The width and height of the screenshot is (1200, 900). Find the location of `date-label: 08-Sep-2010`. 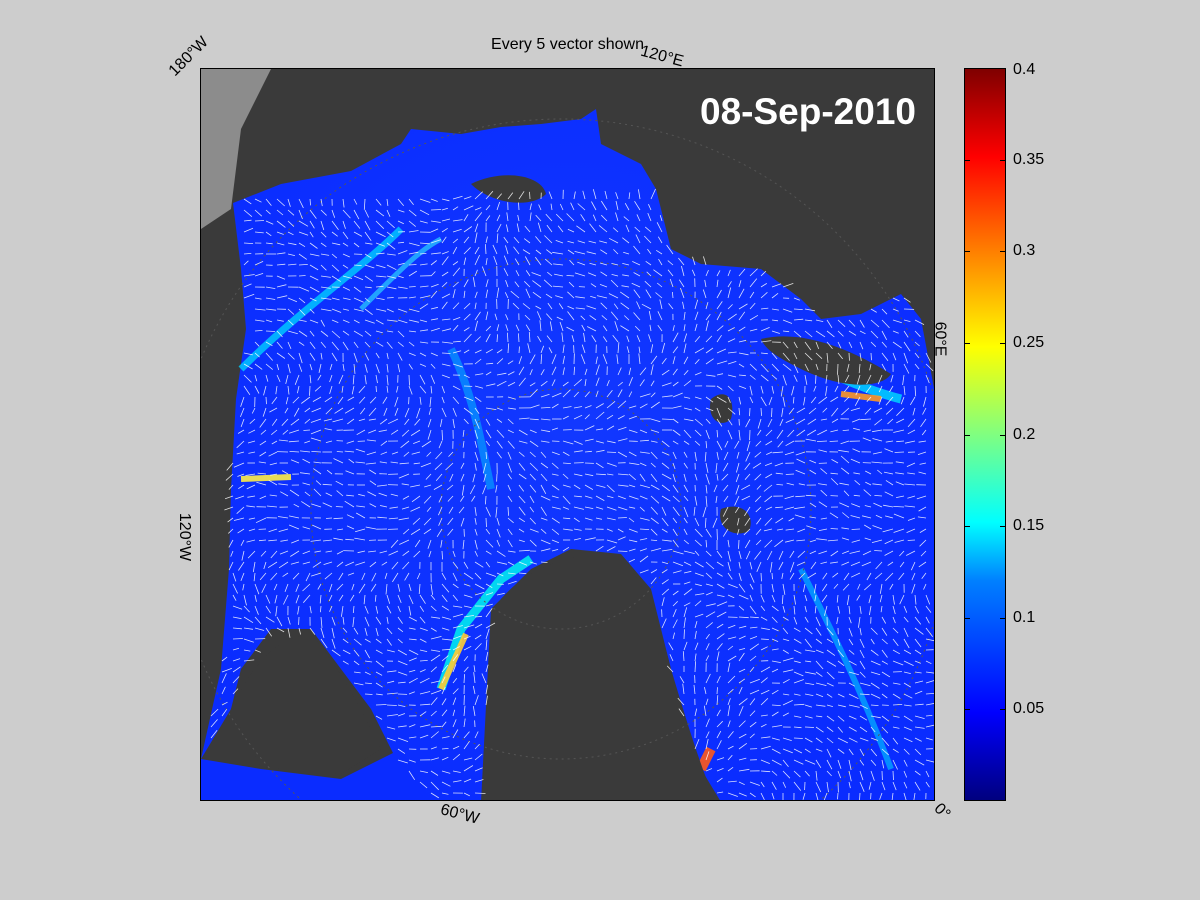

date-label: 08-Sep-2010 is located at coordinates (808, 111).